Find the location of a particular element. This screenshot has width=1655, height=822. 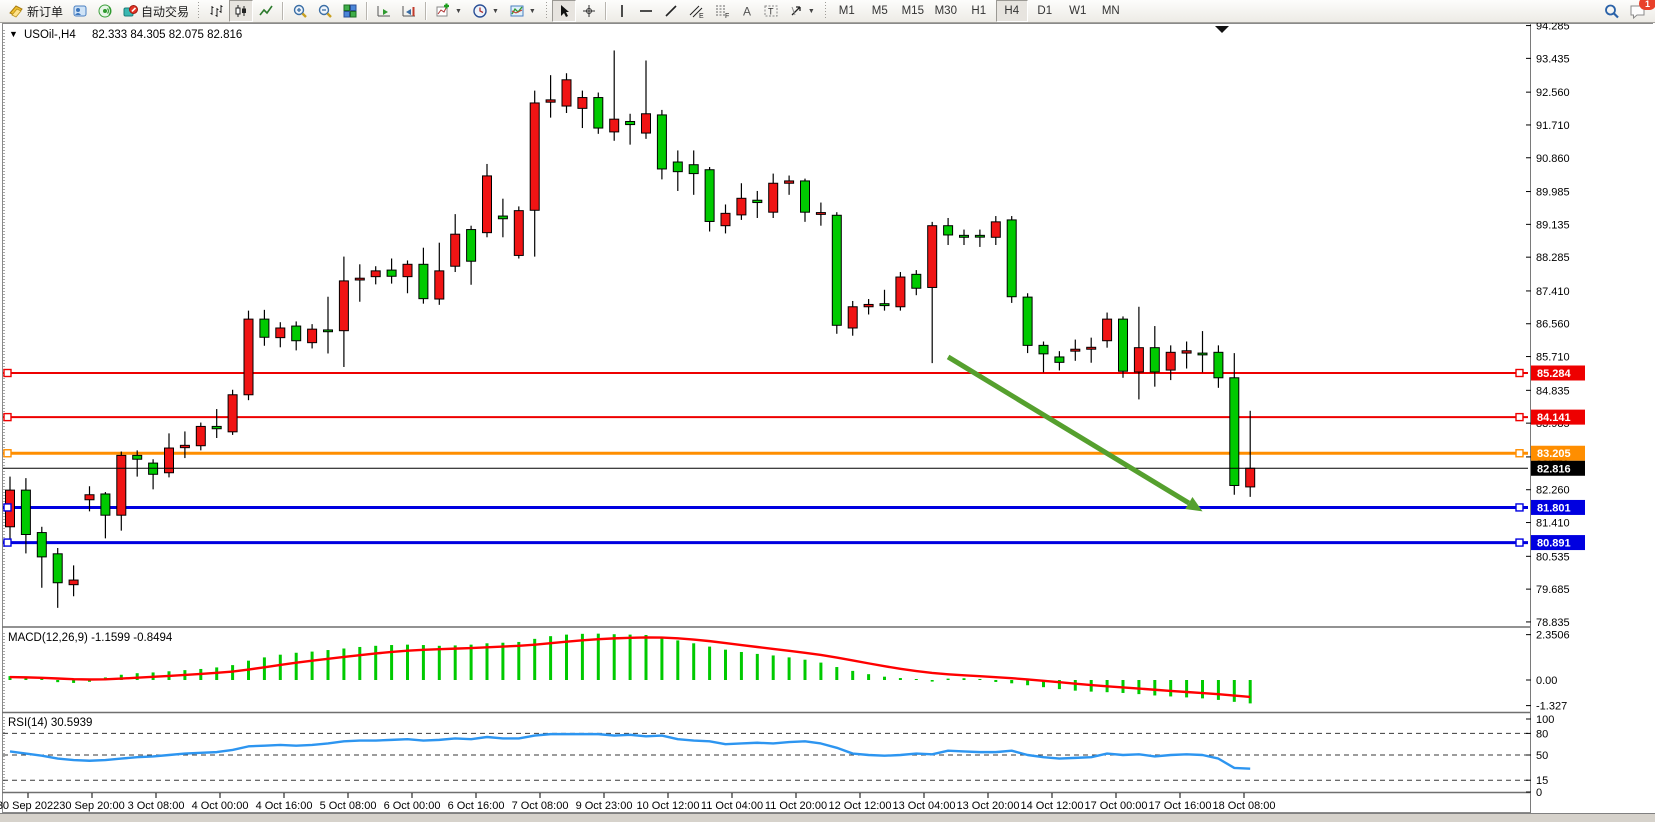

horizontal-line-tool-button is located at coordinates (646, 11).